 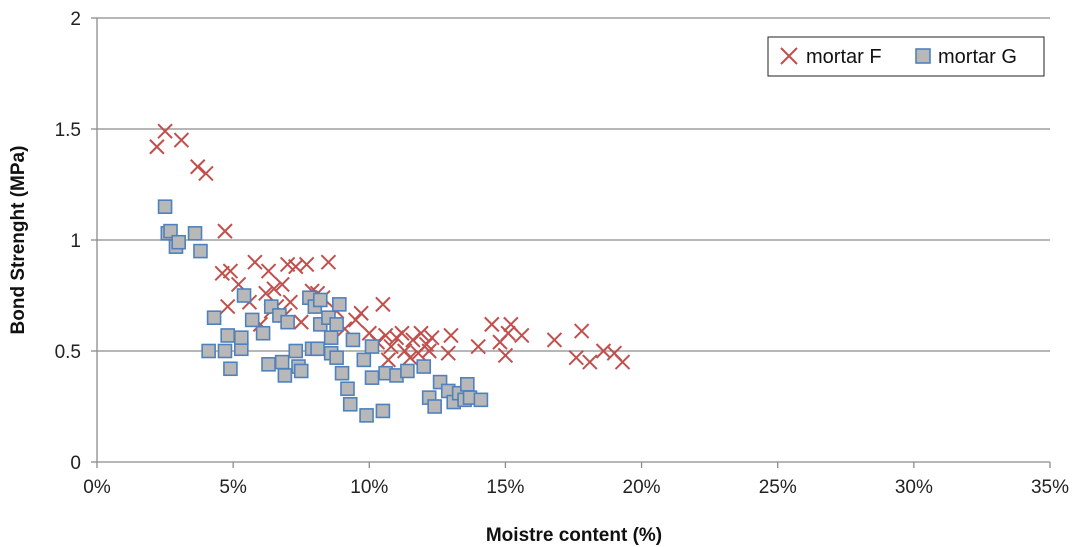 I want to click on x-tick-label-6: 30%, so click(x=914, y=487).